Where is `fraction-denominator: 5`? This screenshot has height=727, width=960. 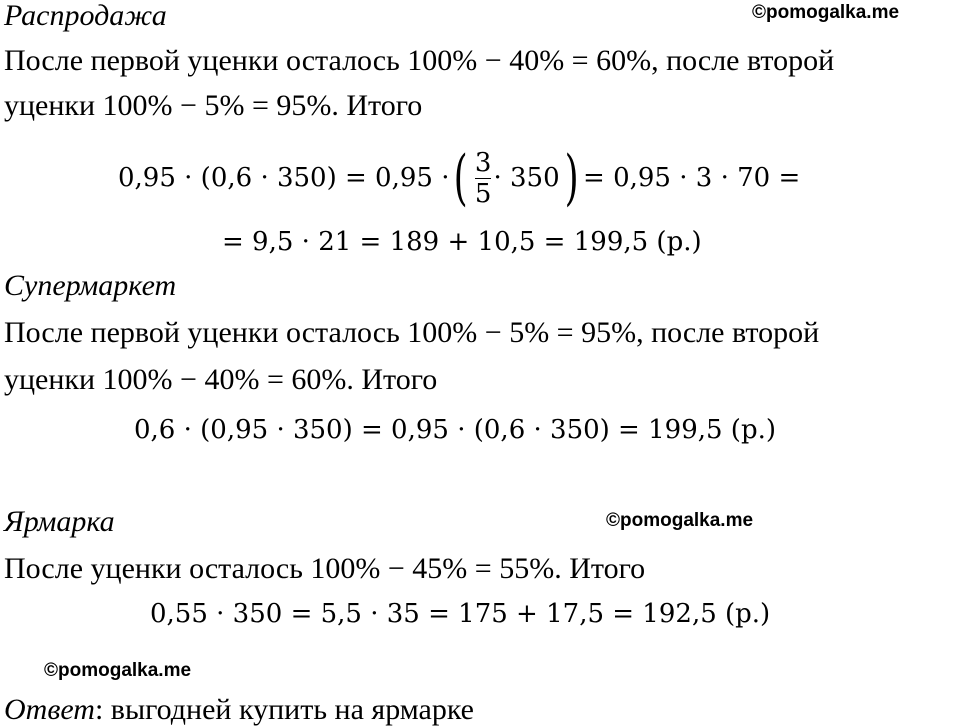 fraction-denominator: 5 is located at coordinates (483, 193).